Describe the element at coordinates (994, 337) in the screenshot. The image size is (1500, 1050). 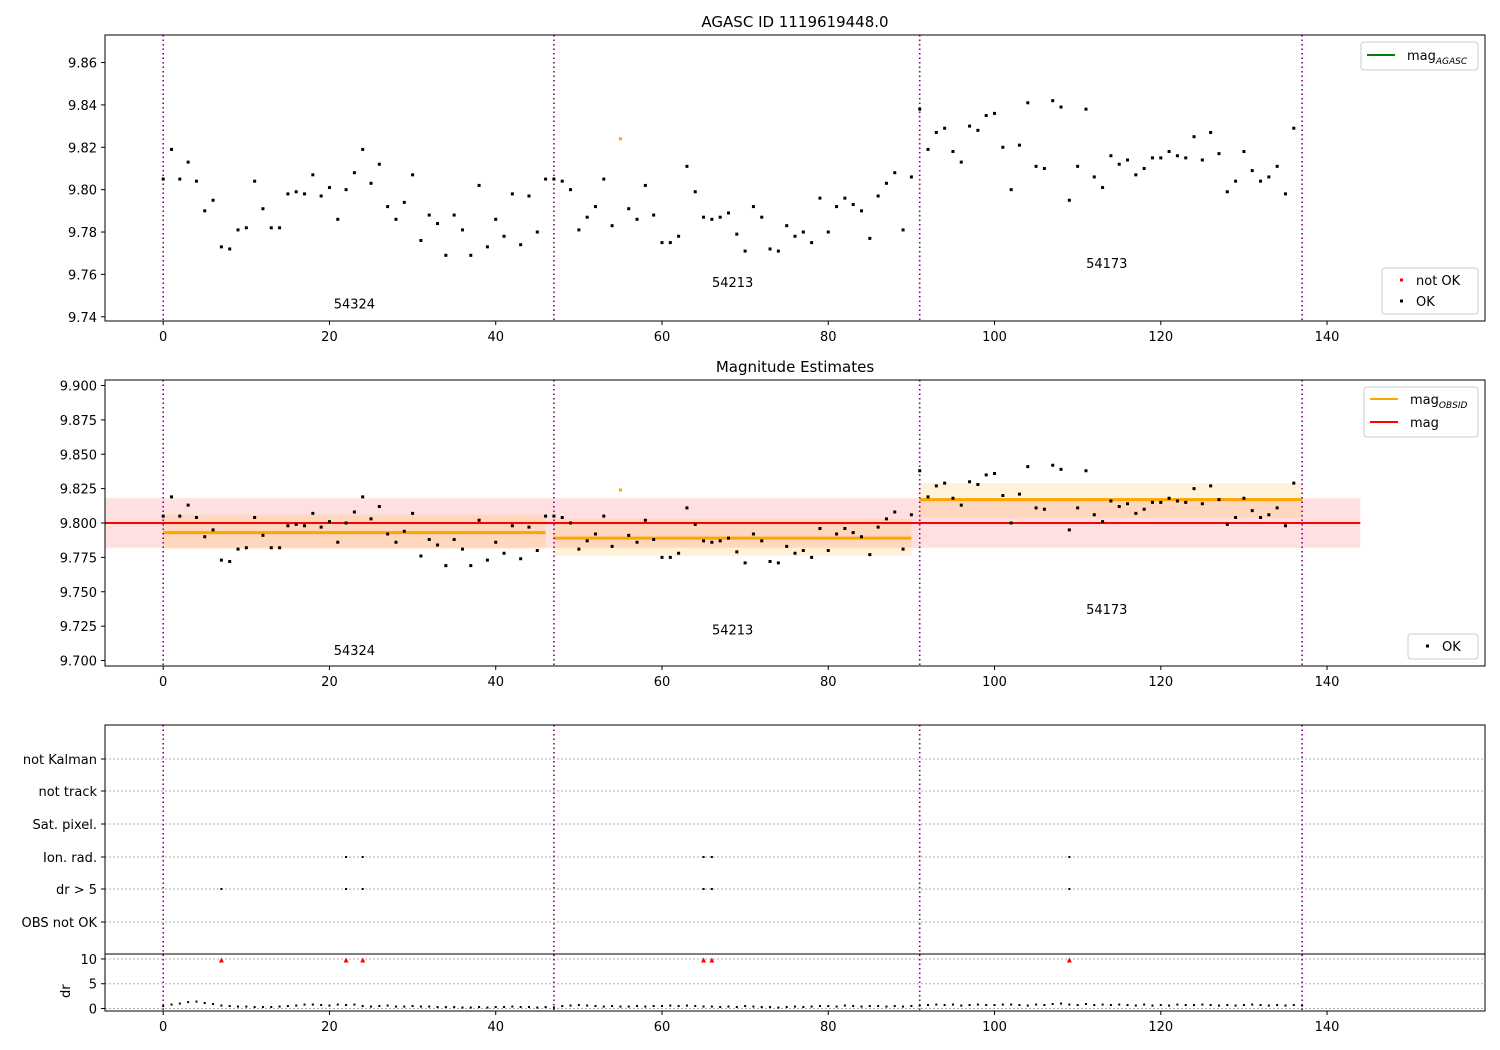
I see `x-tick-label: 100` at that location.